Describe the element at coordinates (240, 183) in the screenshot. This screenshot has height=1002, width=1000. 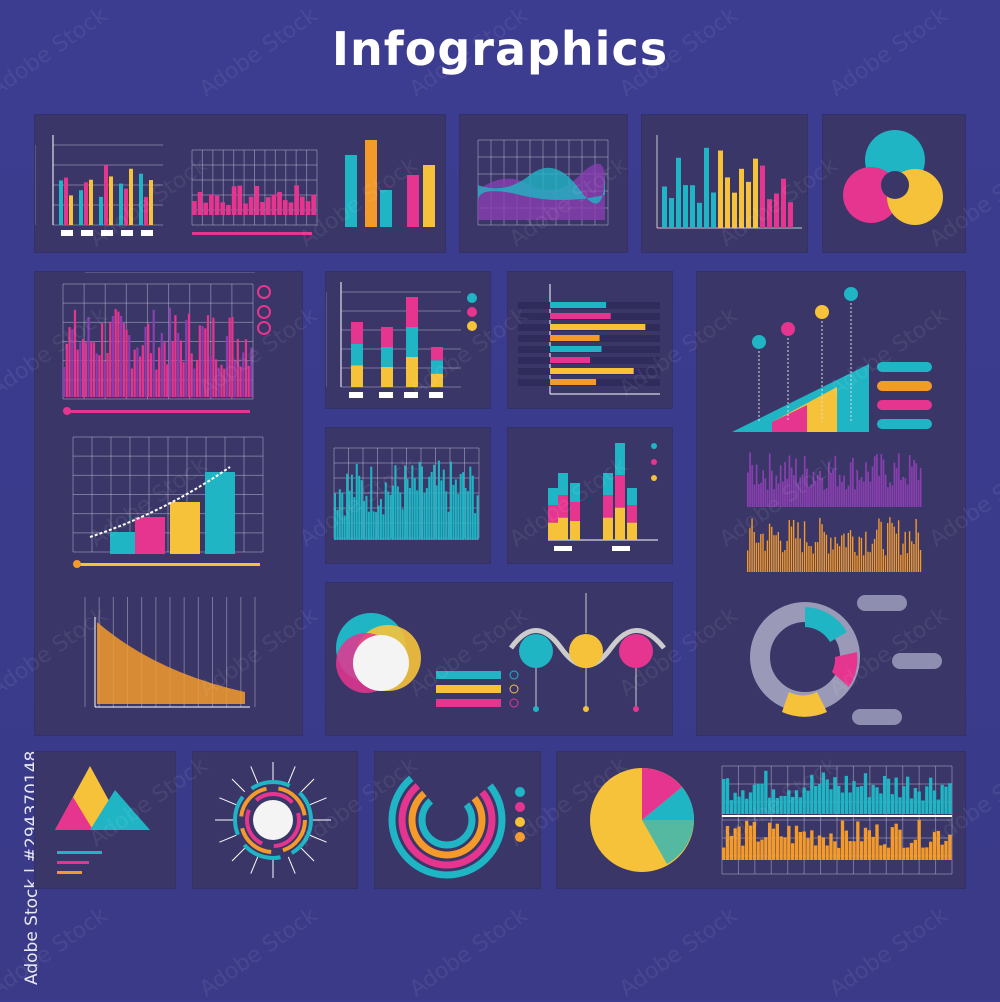
I see `panel-bar-charts-trio` at that location.